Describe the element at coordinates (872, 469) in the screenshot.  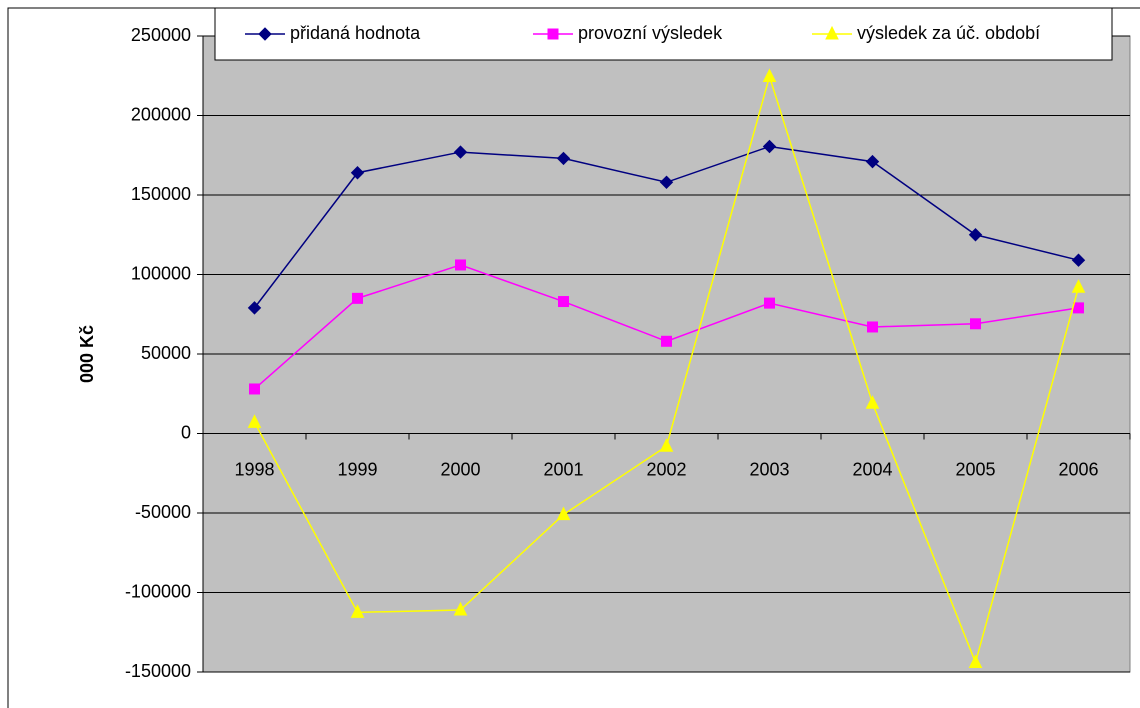
I see `x-tick-label: 2004` at that location.